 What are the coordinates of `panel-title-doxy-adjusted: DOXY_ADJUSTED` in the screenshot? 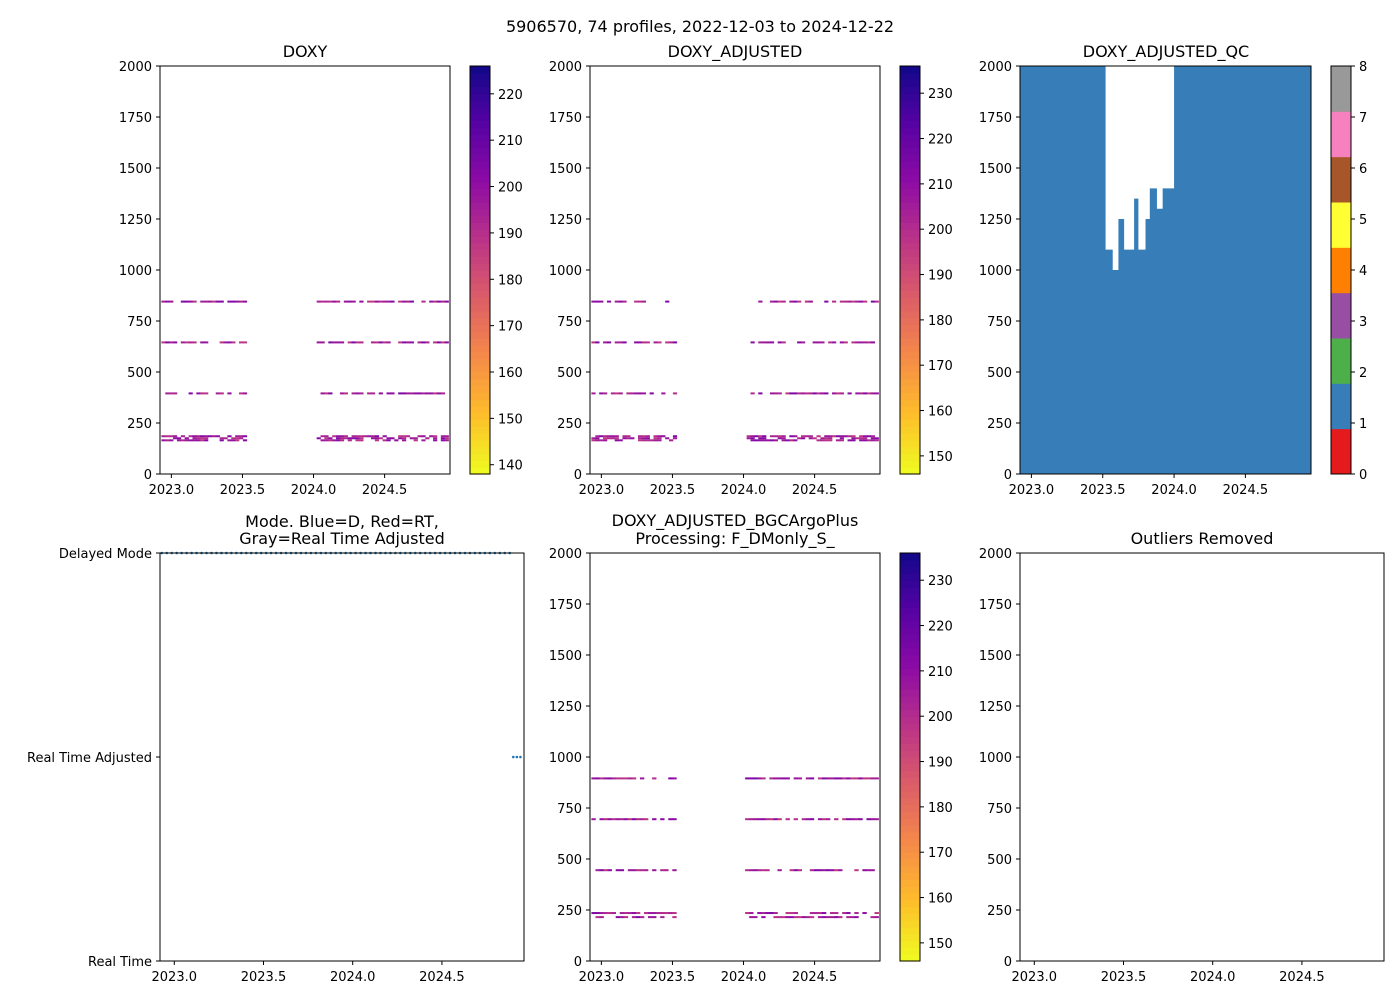 It's located at (735, 51).